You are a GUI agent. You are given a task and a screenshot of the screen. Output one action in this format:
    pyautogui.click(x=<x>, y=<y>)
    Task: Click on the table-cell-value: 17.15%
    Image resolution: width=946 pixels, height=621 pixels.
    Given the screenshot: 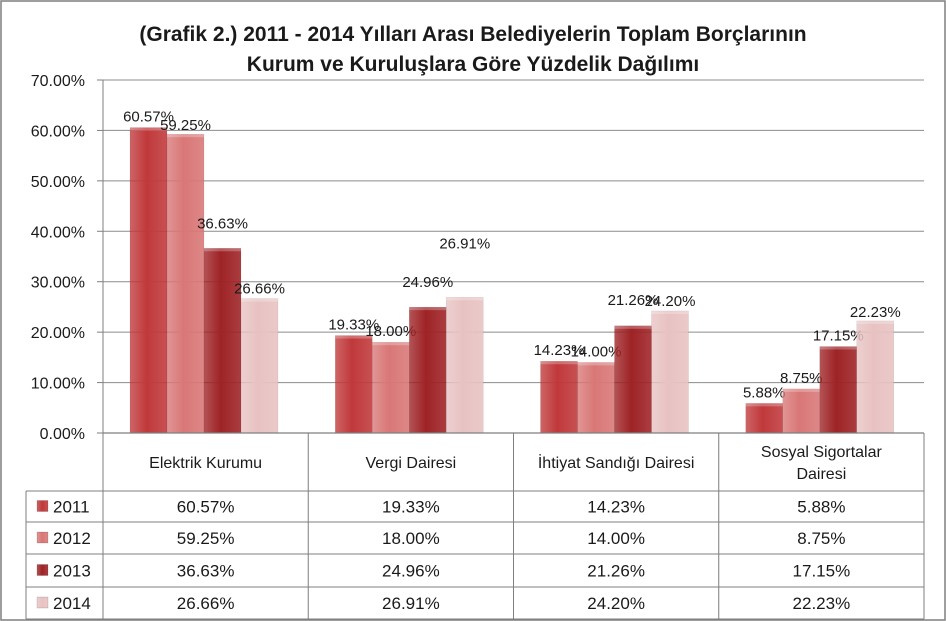 What is the action you would take?
    pyautogui.click(x=822, y=571)
    